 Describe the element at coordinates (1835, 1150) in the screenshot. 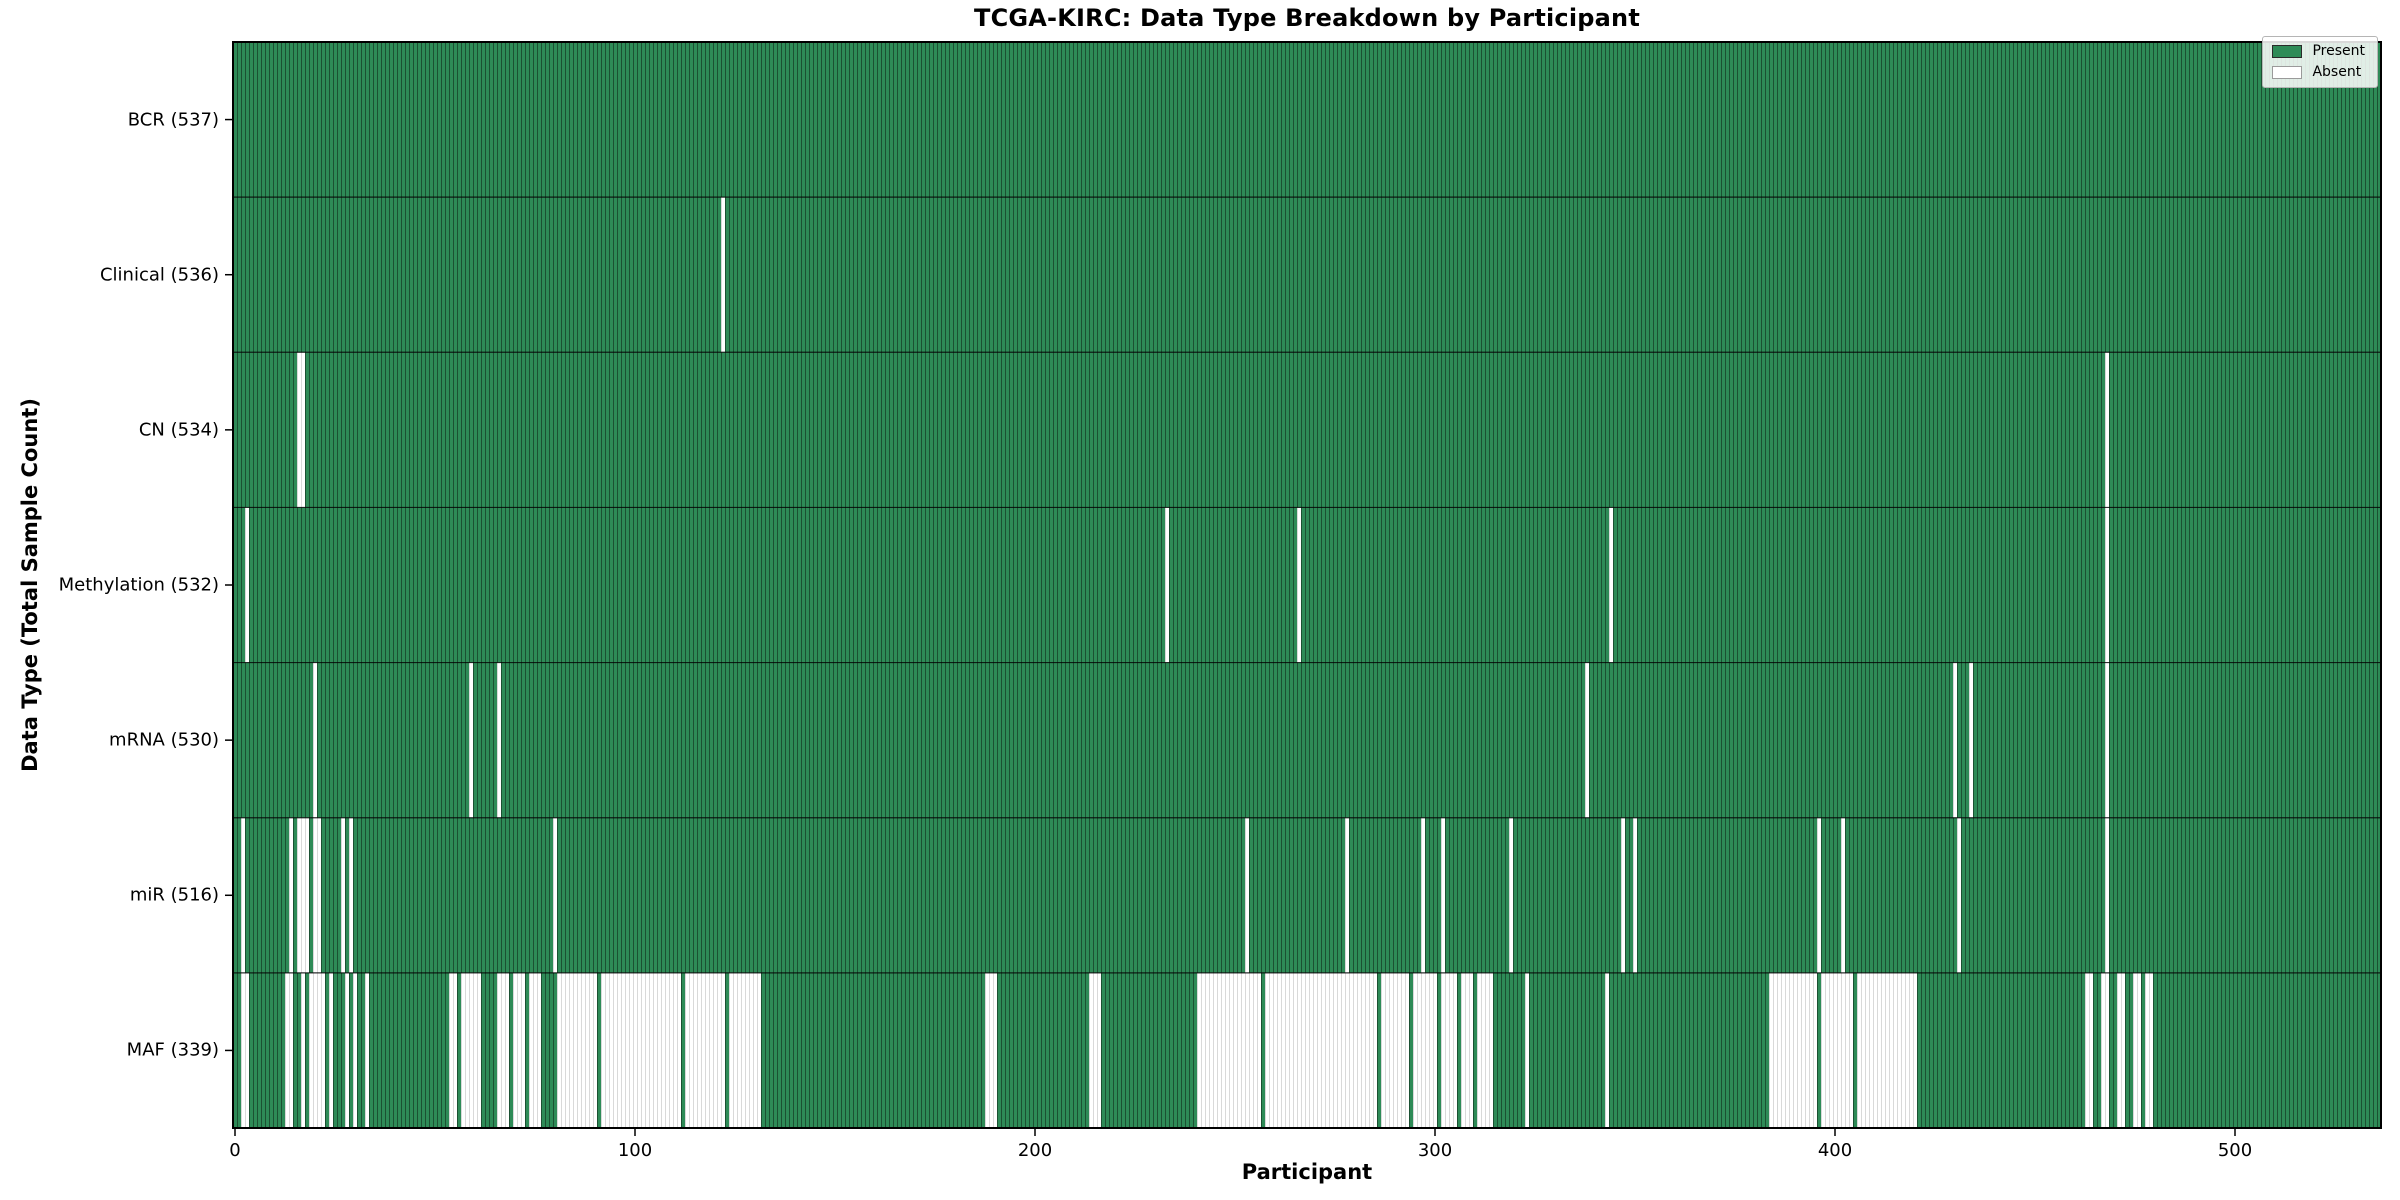

I see `x-tick-label-400: 400` at that location.